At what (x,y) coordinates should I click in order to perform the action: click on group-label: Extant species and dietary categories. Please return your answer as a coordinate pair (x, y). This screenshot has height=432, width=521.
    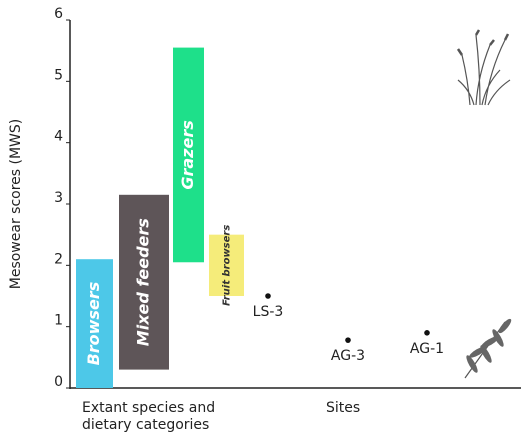
    Looking at the image, I should click on (149, 416).